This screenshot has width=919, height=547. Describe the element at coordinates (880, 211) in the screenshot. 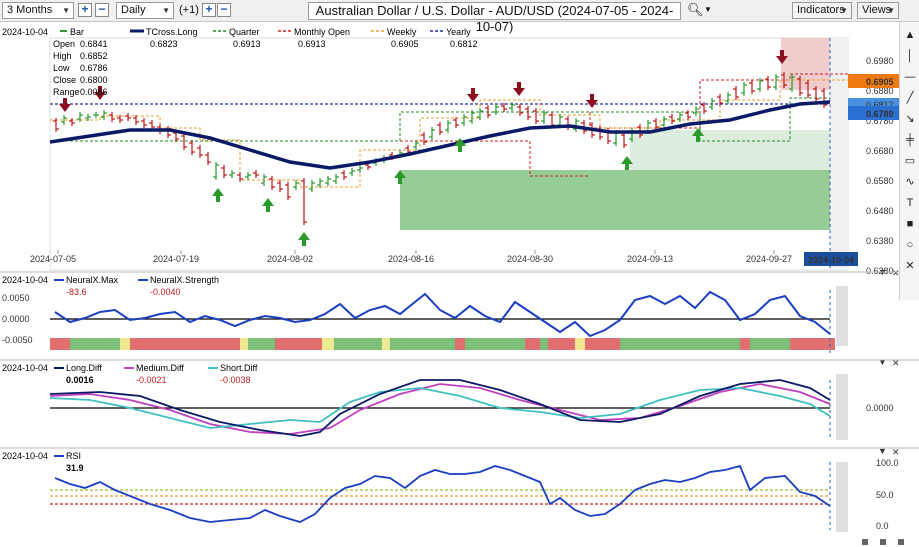

I see `y-tick-label: 0.6480` at that location.